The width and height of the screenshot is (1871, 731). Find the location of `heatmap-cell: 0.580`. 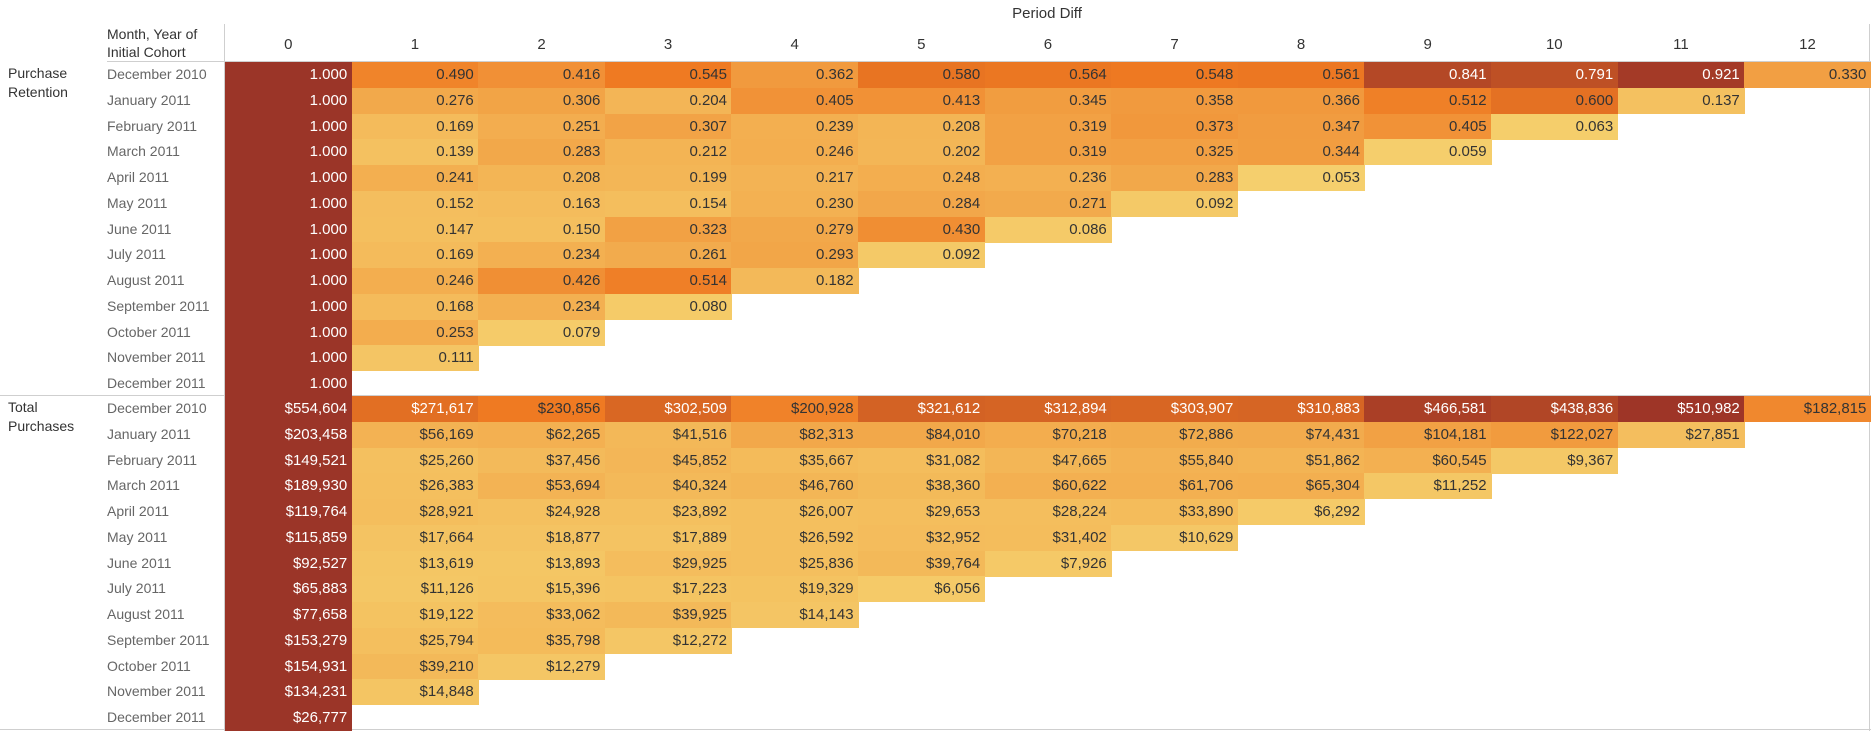

heatmap-cell: 0.580 is located at coordinates (922, 75).